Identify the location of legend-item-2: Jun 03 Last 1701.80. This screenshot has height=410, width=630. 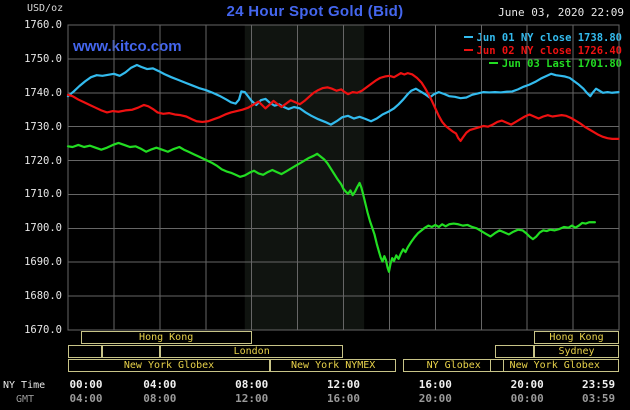
(555, 64).